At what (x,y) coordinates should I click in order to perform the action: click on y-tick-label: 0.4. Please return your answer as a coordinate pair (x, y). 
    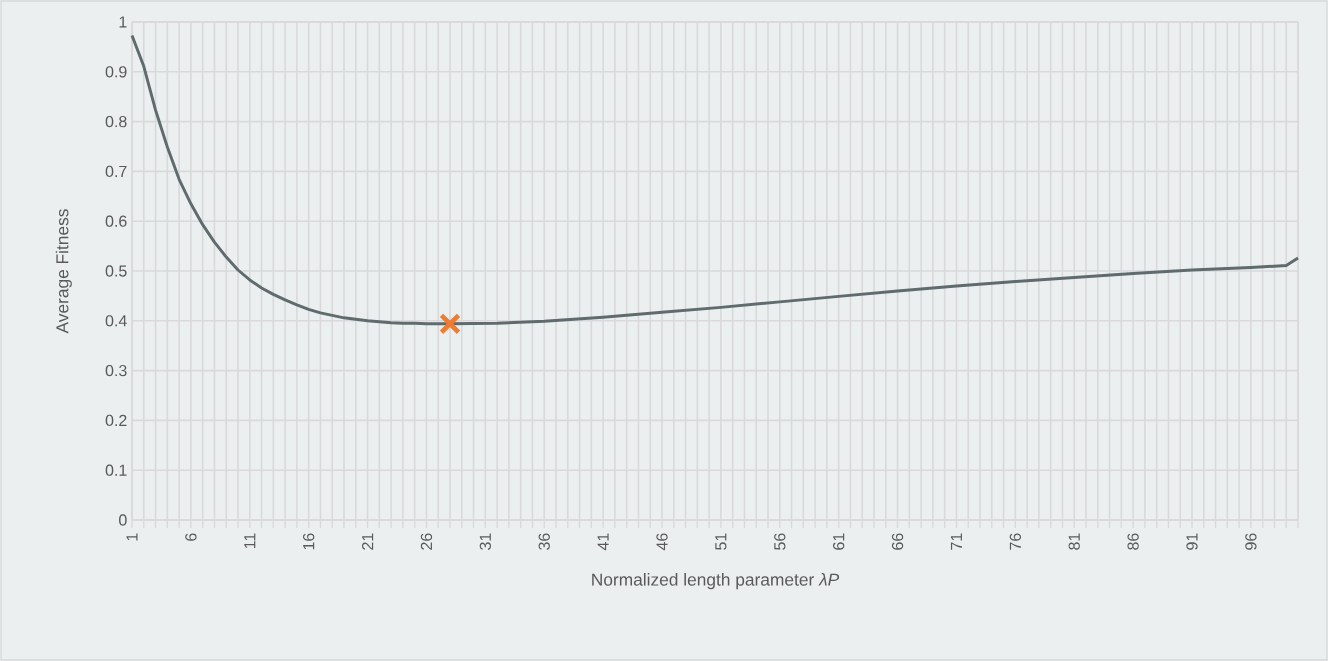
    Looking at the image, I should click on (116, 321).